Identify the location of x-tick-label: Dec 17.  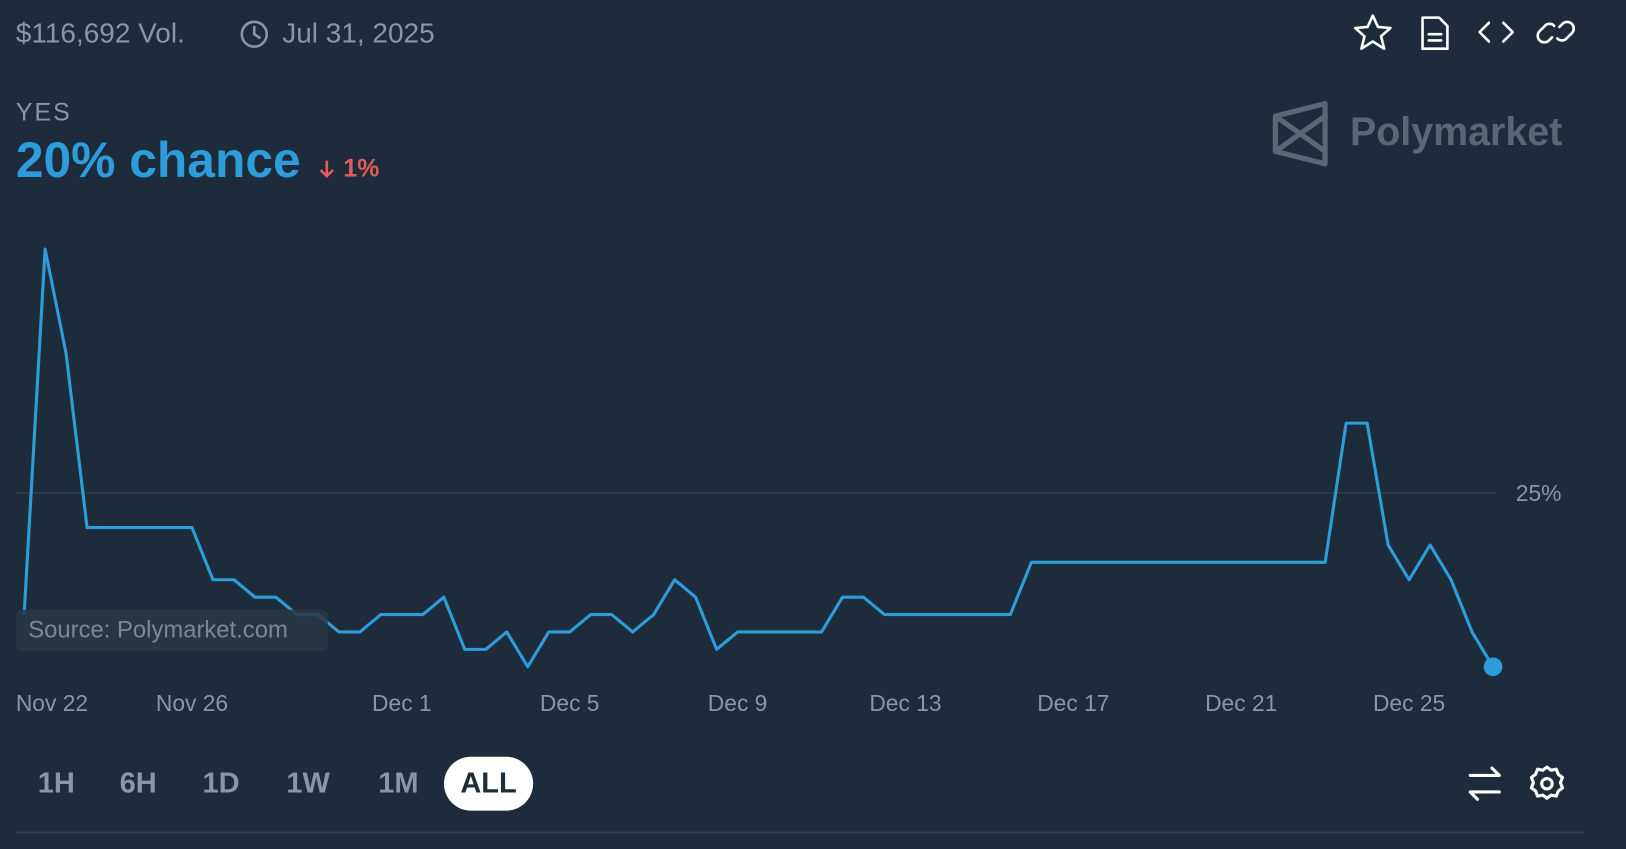
(1073, 703).